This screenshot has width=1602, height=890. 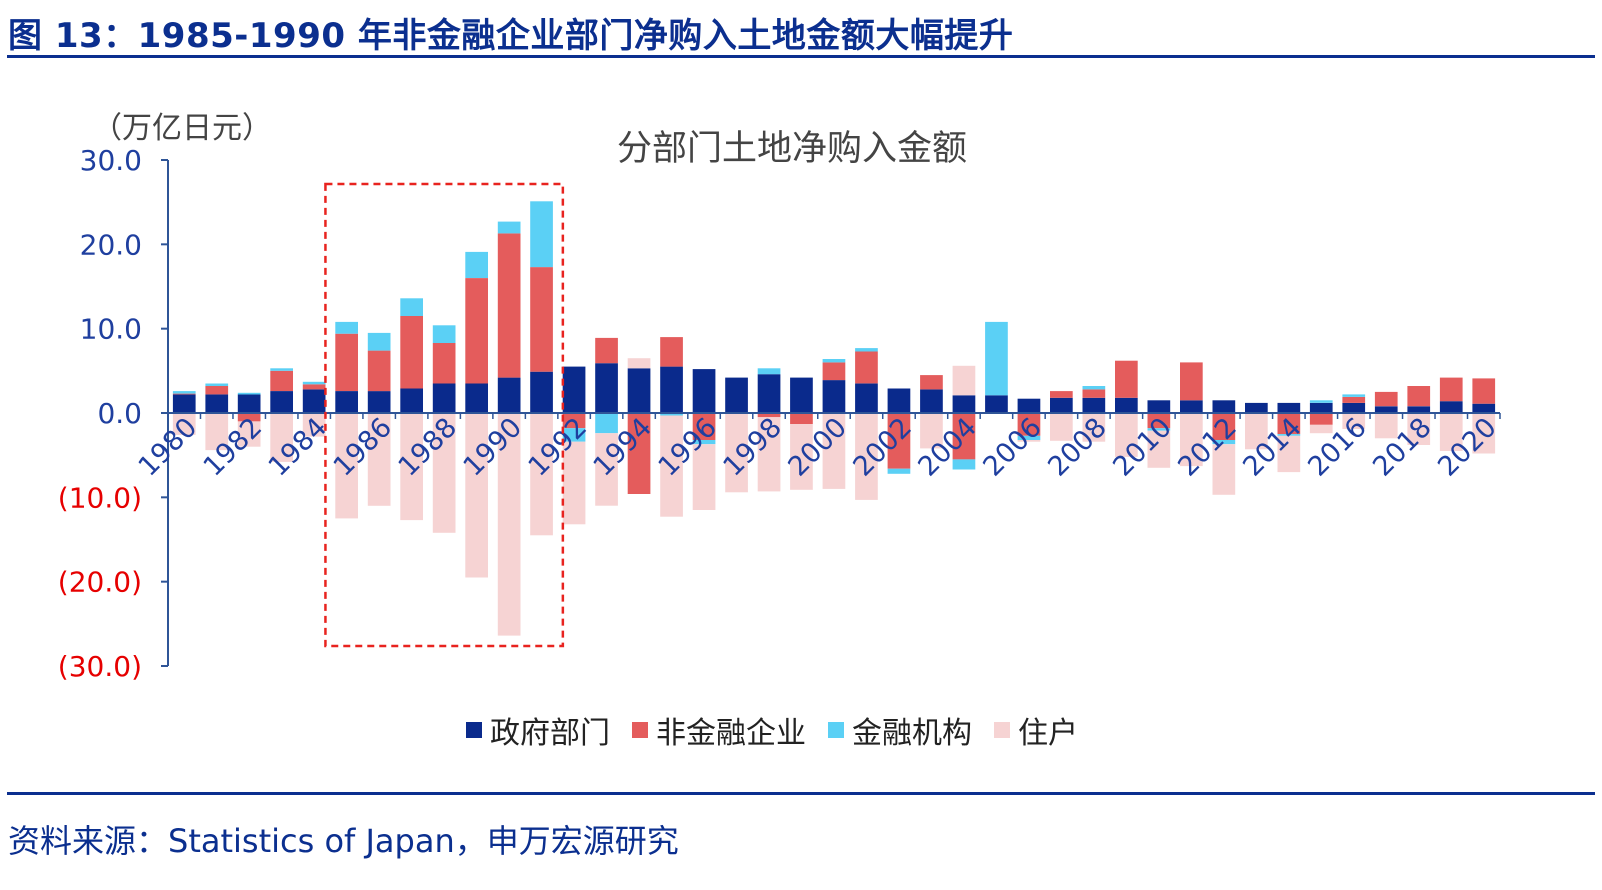 What do you see at coordinates (346, 466) in the screenshot?
I see `bar-household-1985` at bounding box center [346, 466].